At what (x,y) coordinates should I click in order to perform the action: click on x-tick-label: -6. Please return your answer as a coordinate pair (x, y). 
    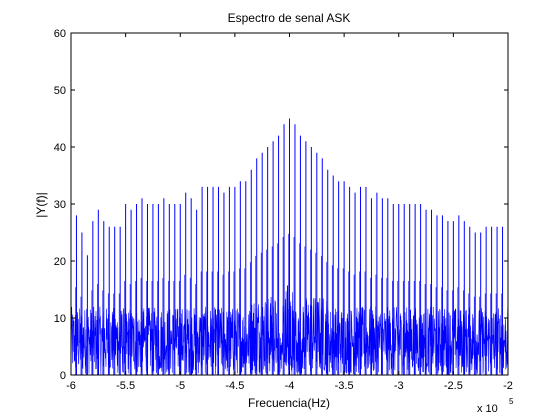
    Looking at the image, I should click on (71, 386).